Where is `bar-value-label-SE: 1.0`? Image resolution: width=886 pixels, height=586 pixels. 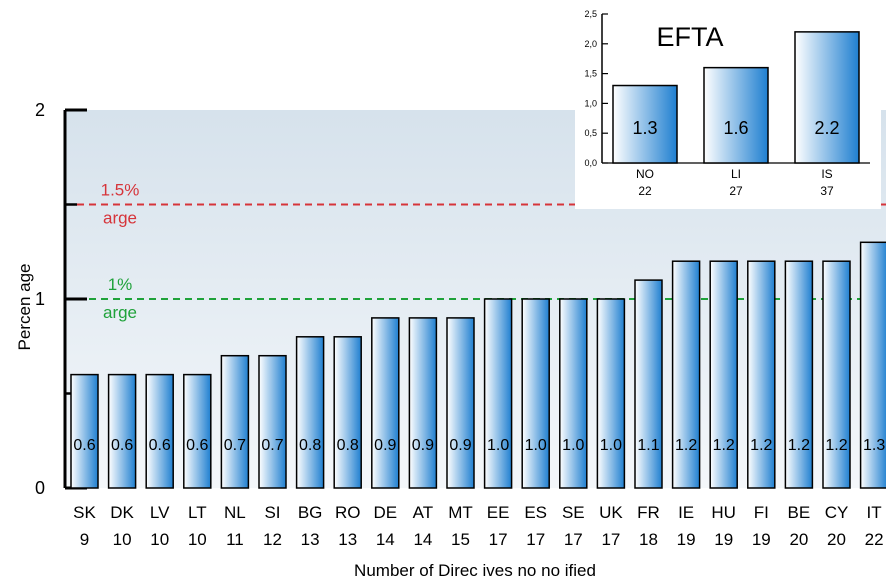 bar-value-label-SE: 1.0 is located at coordinates (573, 445).